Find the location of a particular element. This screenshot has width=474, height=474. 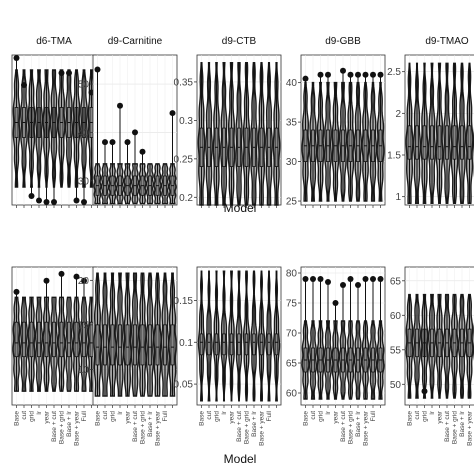

x-tick-label: Full is located at coordinates (165, 415).